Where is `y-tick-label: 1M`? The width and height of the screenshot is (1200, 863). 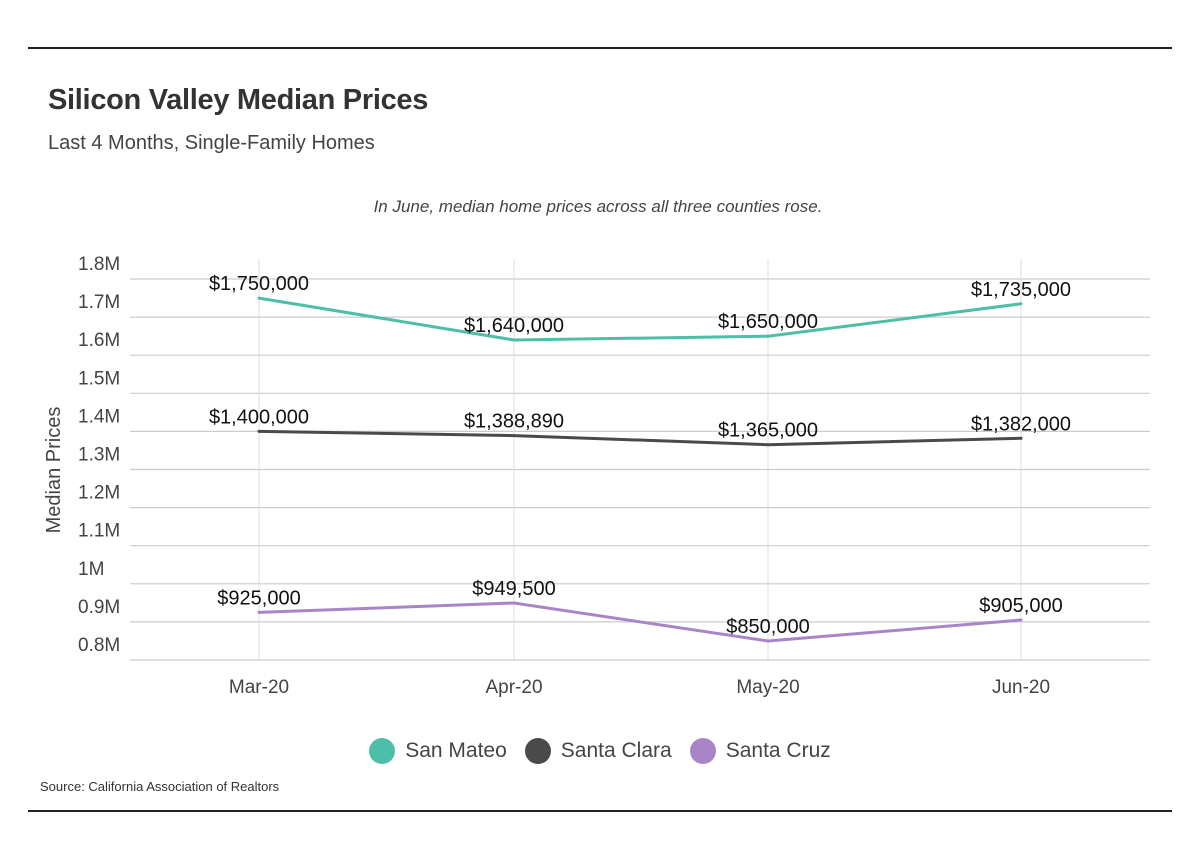
y-tick-label: 1M is located at coordinates (91, 569).